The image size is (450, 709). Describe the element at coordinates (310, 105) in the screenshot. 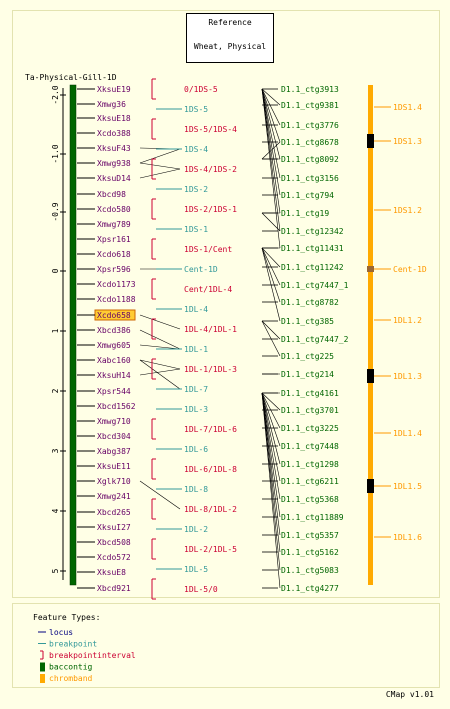

I see `contig-label: D1.1_ctg9381` at that location.